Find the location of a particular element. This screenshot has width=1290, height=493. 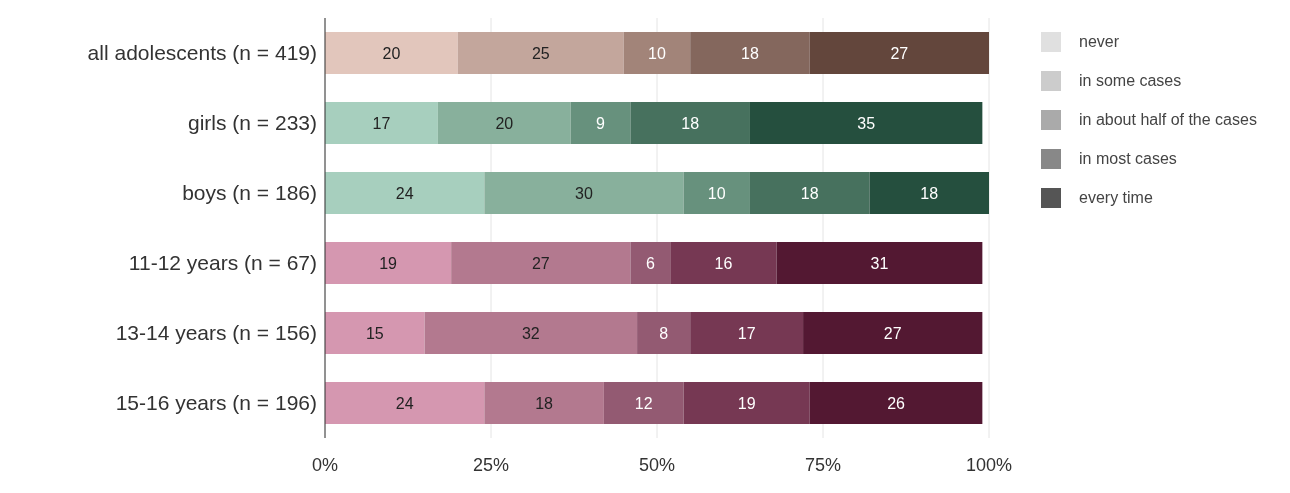

data-label: 9 is located at coordinates (601, 123).